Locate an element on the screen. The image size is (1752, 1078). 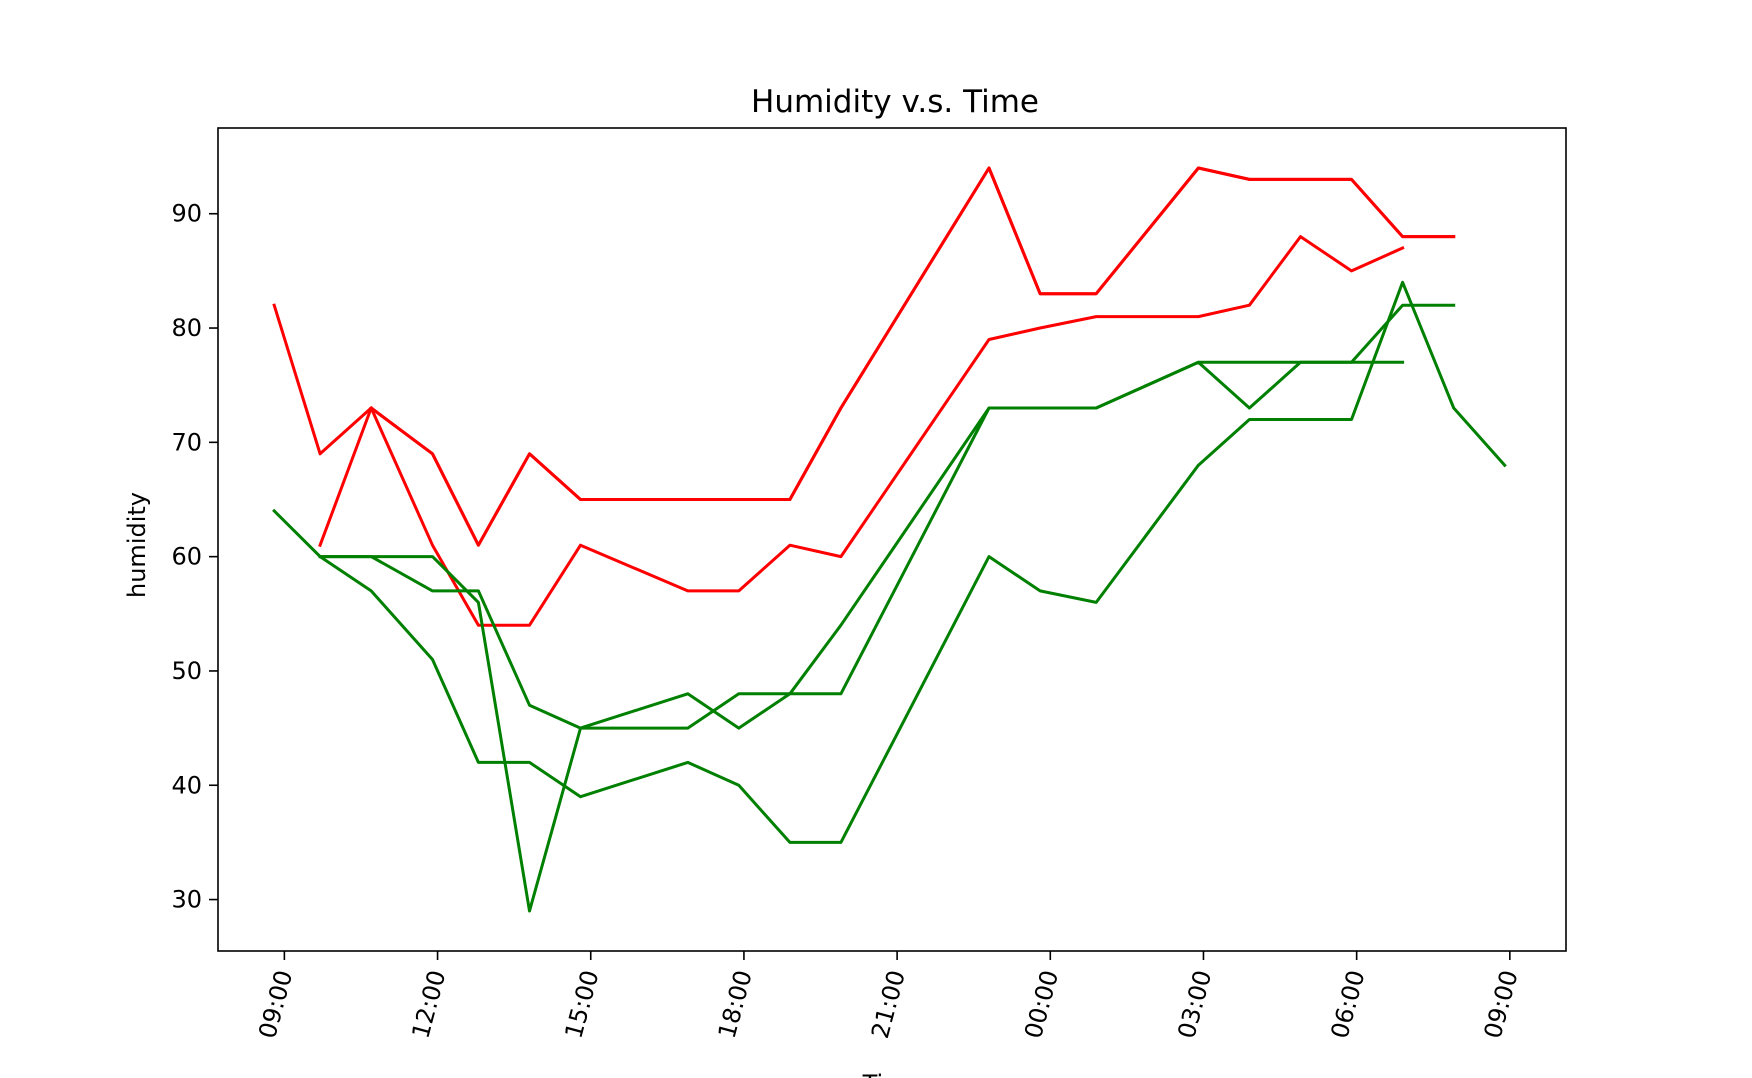
y-axis: 30 40 50 60 70 80 90 is located at coordinates (194, 557).